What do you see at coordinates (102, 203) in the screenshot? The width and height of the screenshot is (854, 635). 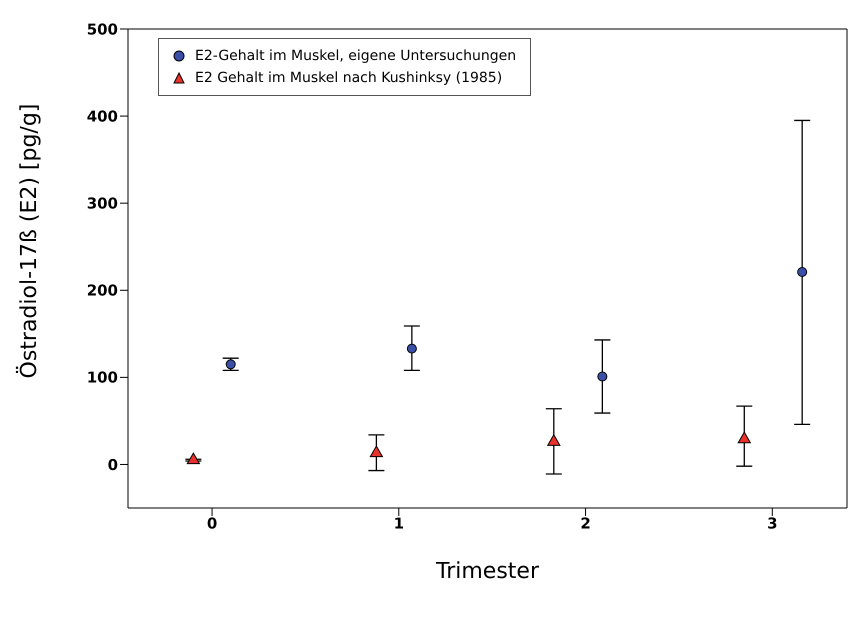 I see `y-tick-label: 300` at bounding box center [102, 203].